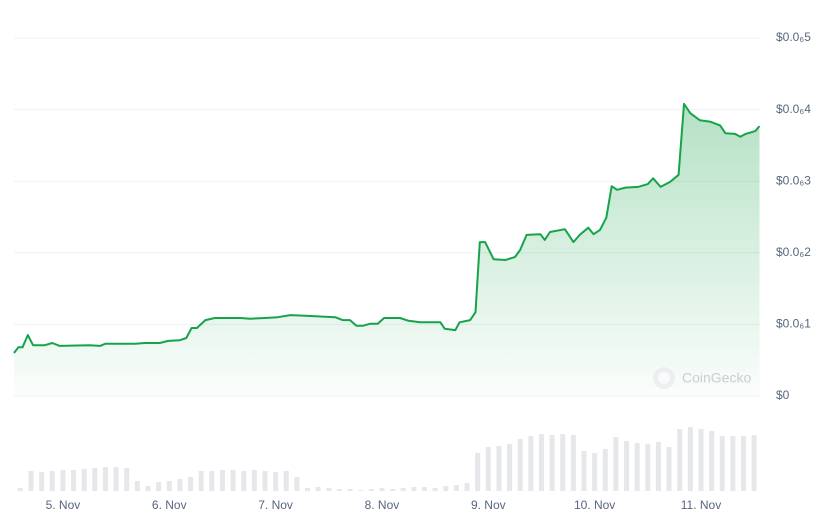 This screenshot has height=532, width=838. Describe the element at coordinates (594, 505) in the screenshot. I see `x-tick-label: 10. Nov` at that location.